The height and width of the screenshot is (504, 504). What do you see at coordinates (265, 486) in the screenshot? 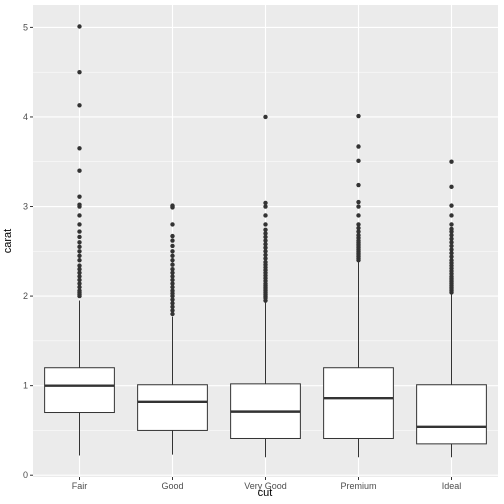
I see `x-tick-label: Very Good` at bounding box center [265, 486].